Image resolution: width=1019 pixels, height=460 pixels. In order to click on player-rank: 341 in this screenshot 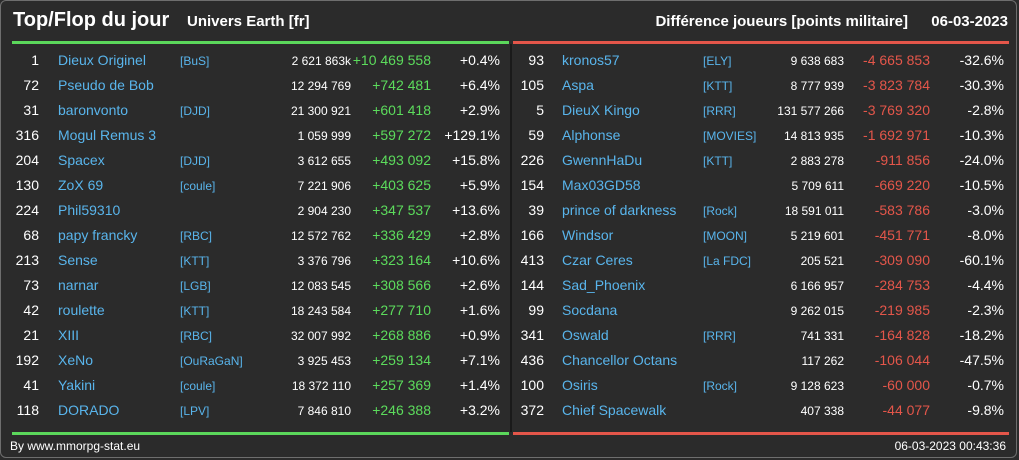, I will do `click(532, 335)`.